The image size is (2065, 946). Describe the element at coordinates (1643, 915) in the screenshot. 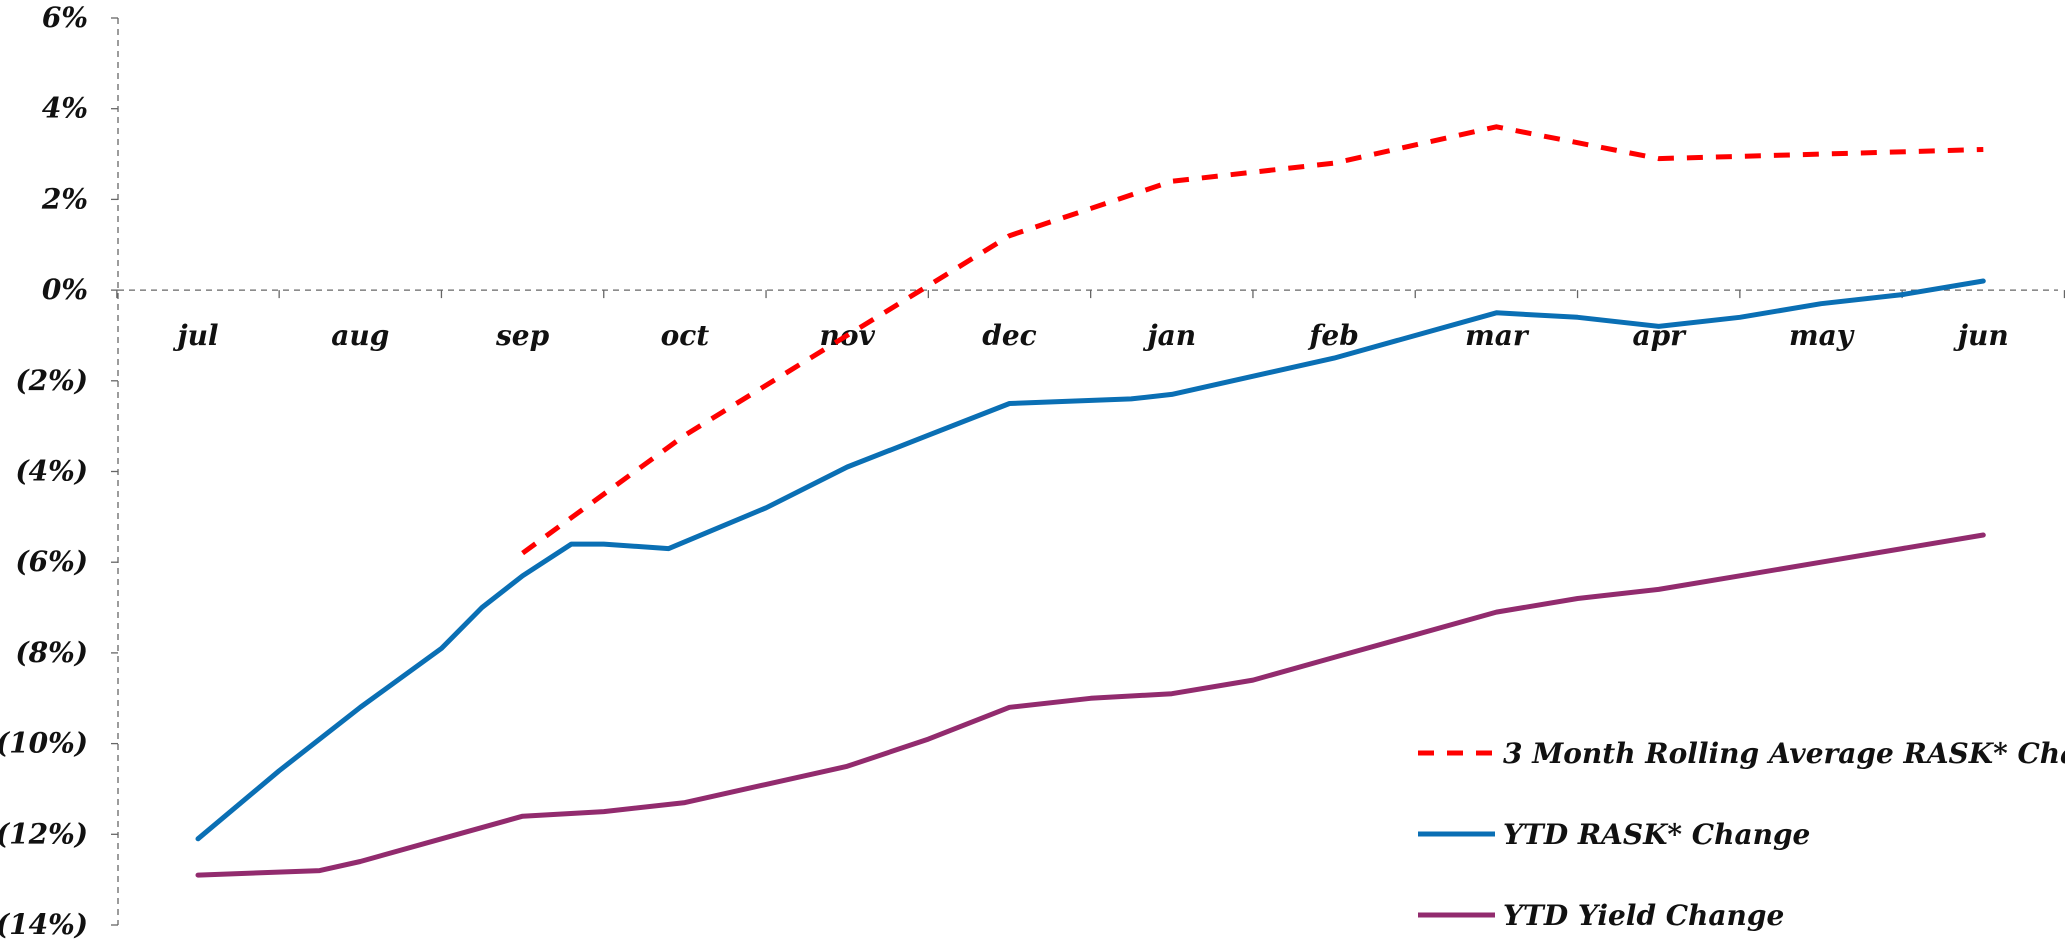

I see `legend-label: YTD Yield Change` at that location.